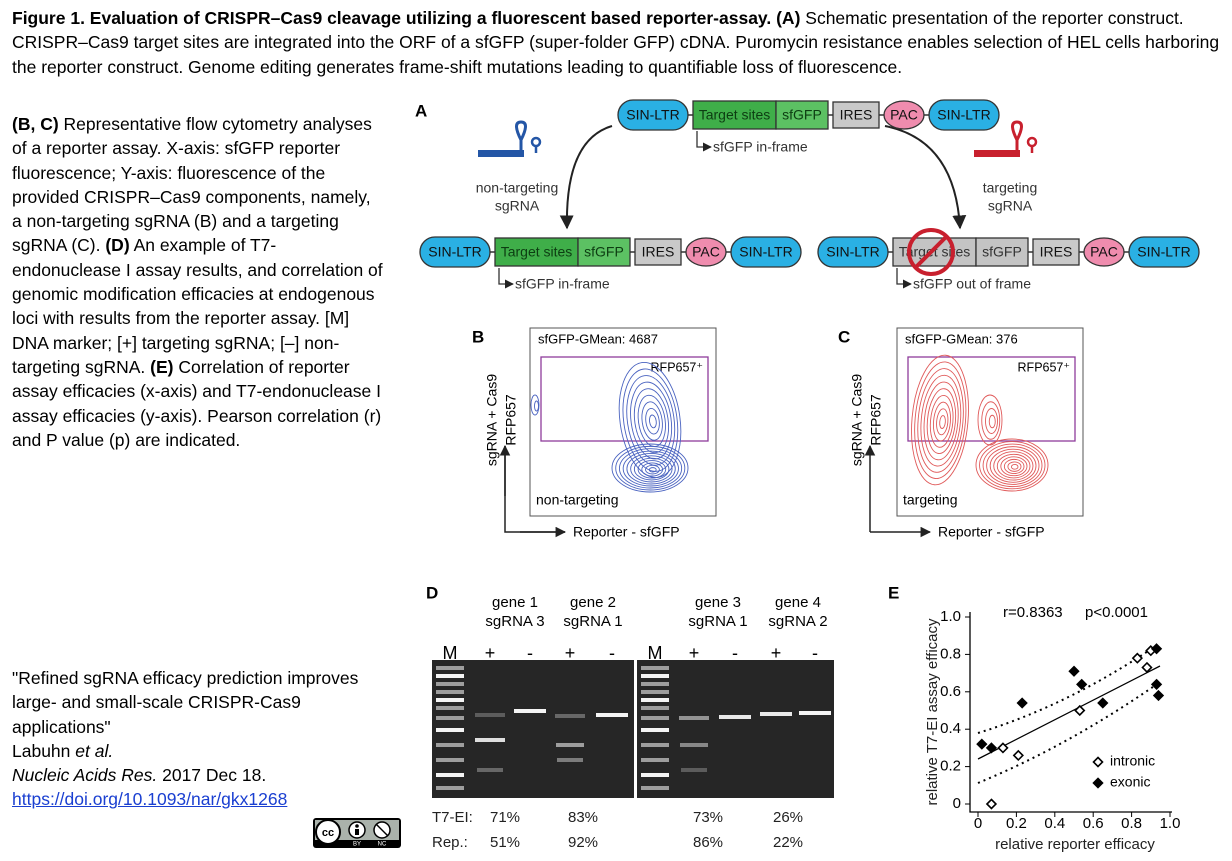  What do you see at coordinates (950, 728) in the screenshot?
I see `y-tick-label: 0.4` at bounding box center [950, 728].